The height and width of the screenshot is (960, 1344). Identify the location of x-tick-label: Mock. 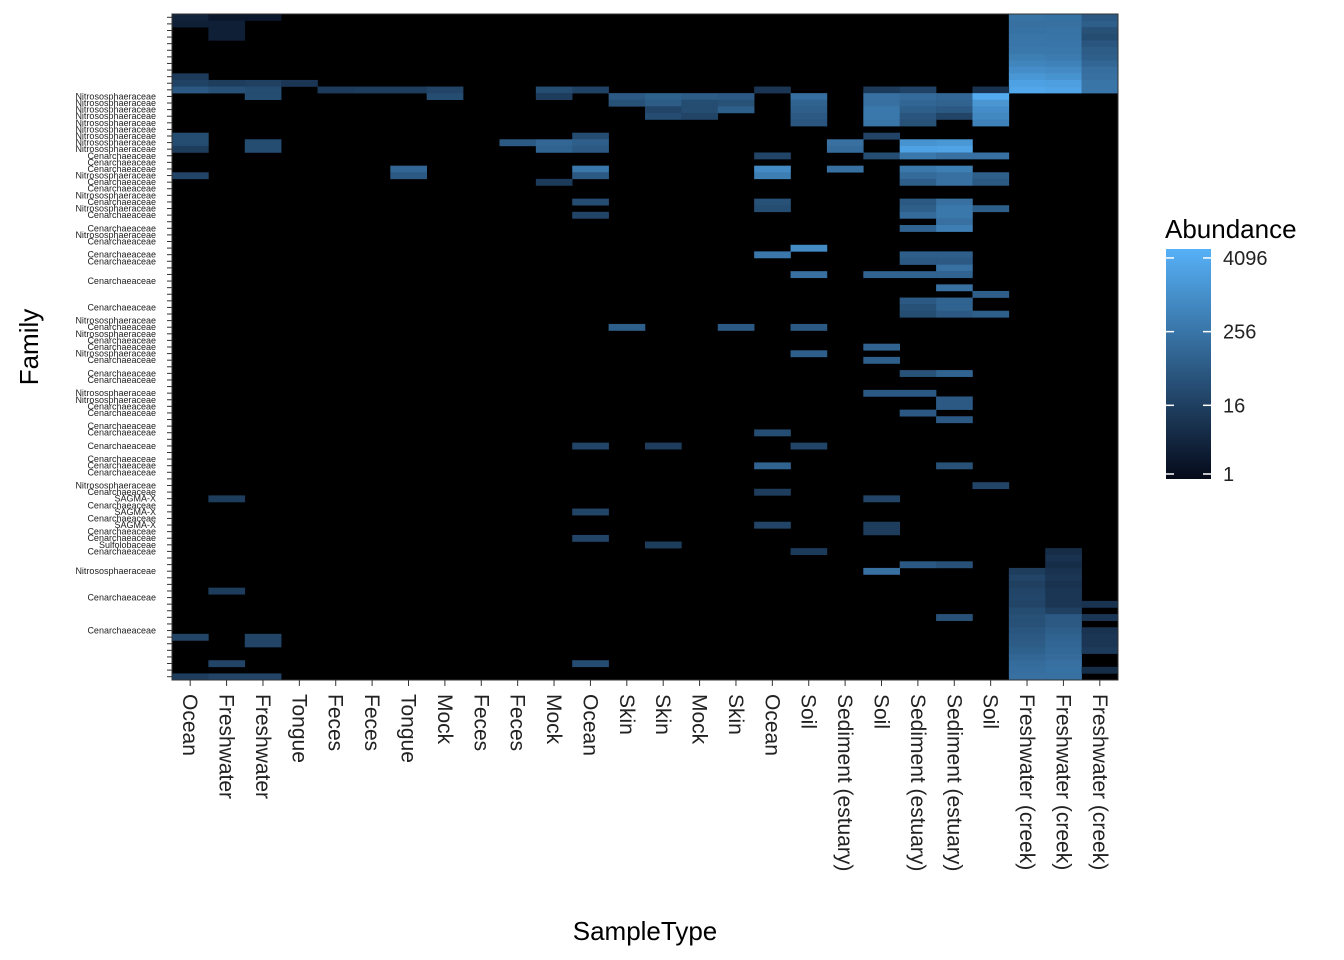
(444, 719).